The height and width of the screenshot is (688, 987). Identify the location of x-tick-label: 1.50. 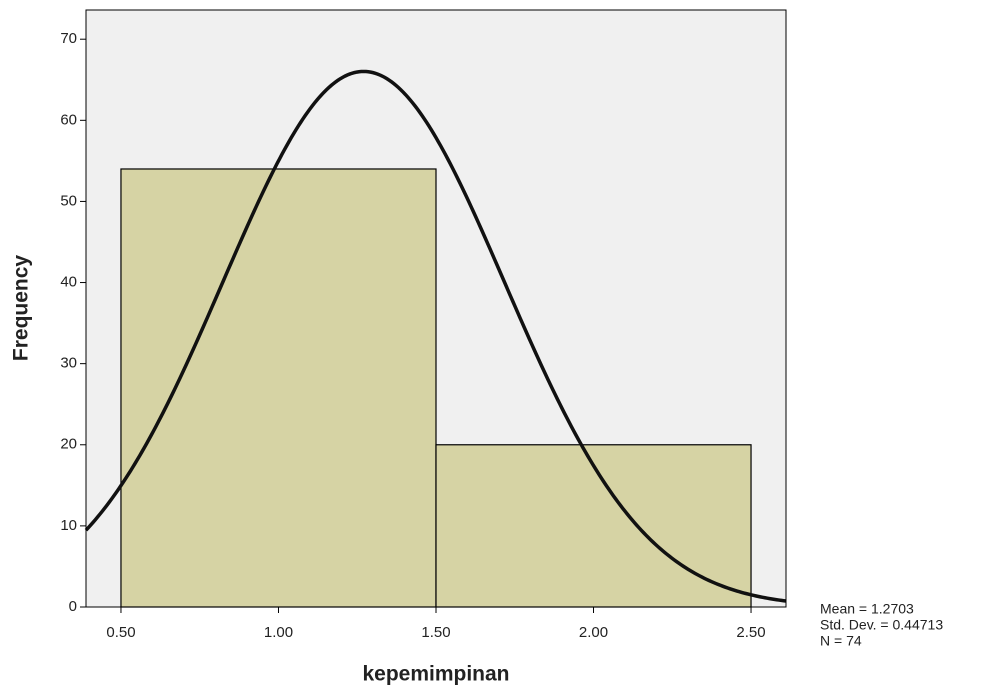
(435, 632).